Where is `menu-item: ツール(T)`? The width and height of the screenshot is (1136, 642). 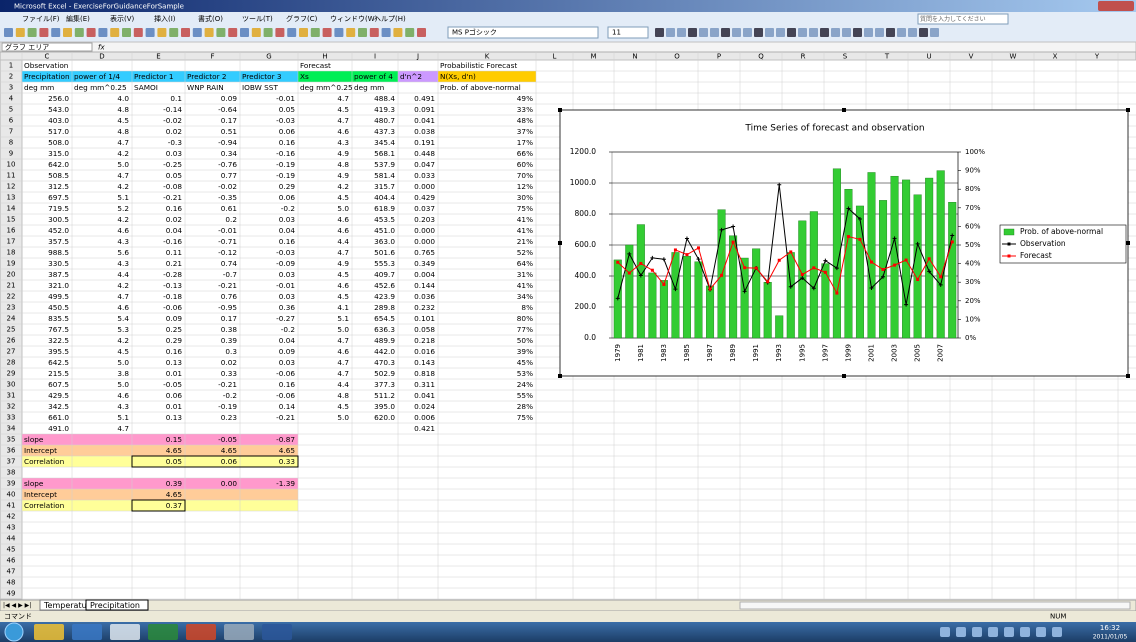
menu-item: ツール(T) is located at coordinates (257, 19).